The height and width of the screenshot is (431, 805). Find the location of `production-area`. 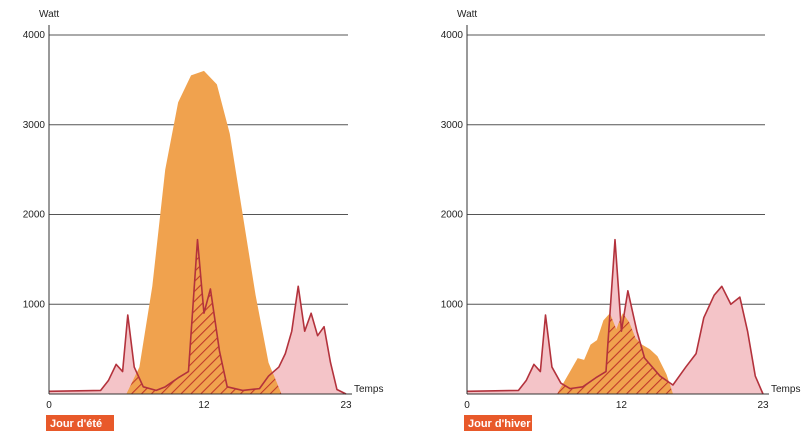

production-area is located at coordinates (204, 232).